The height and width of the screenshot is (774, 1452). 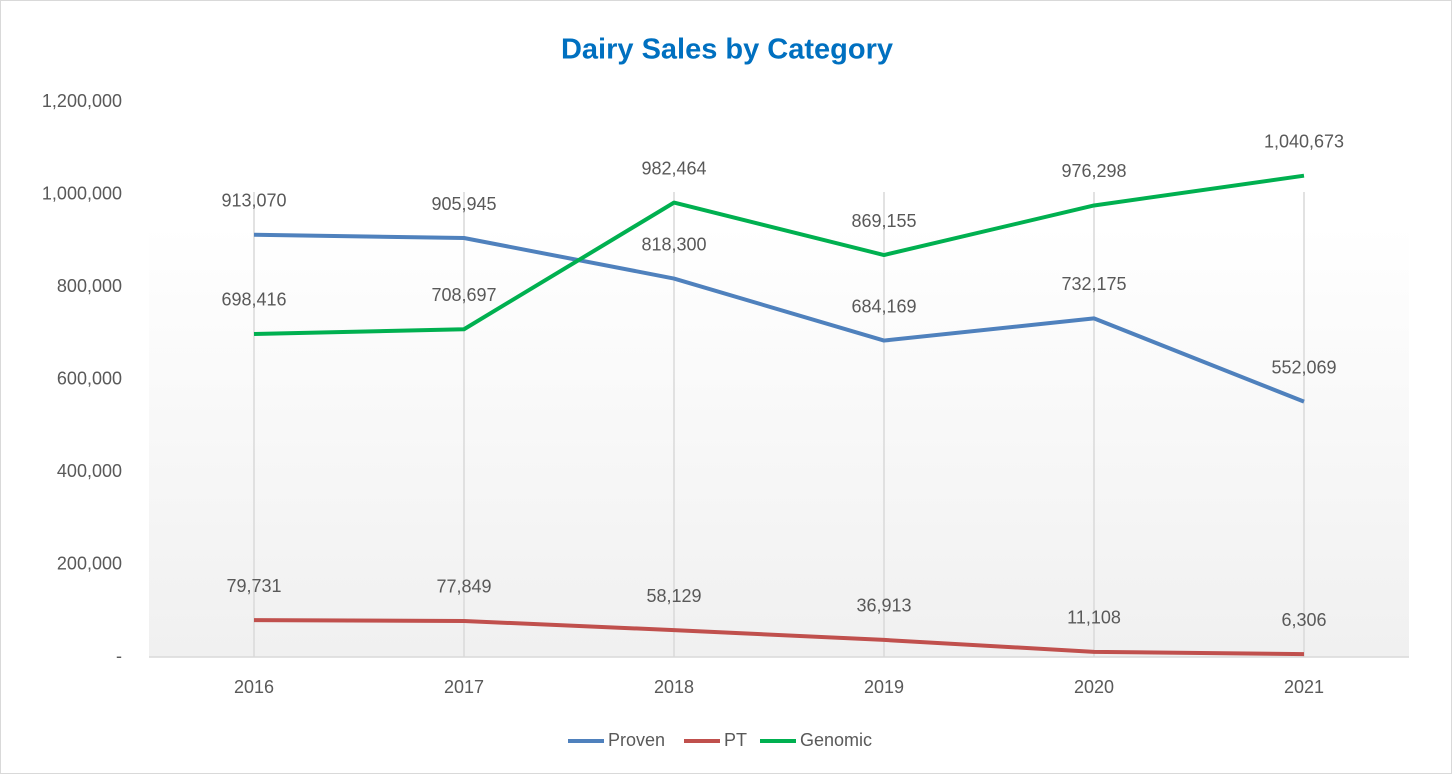 I want to click on data-label: 77,849, so click(x=463, y=587).